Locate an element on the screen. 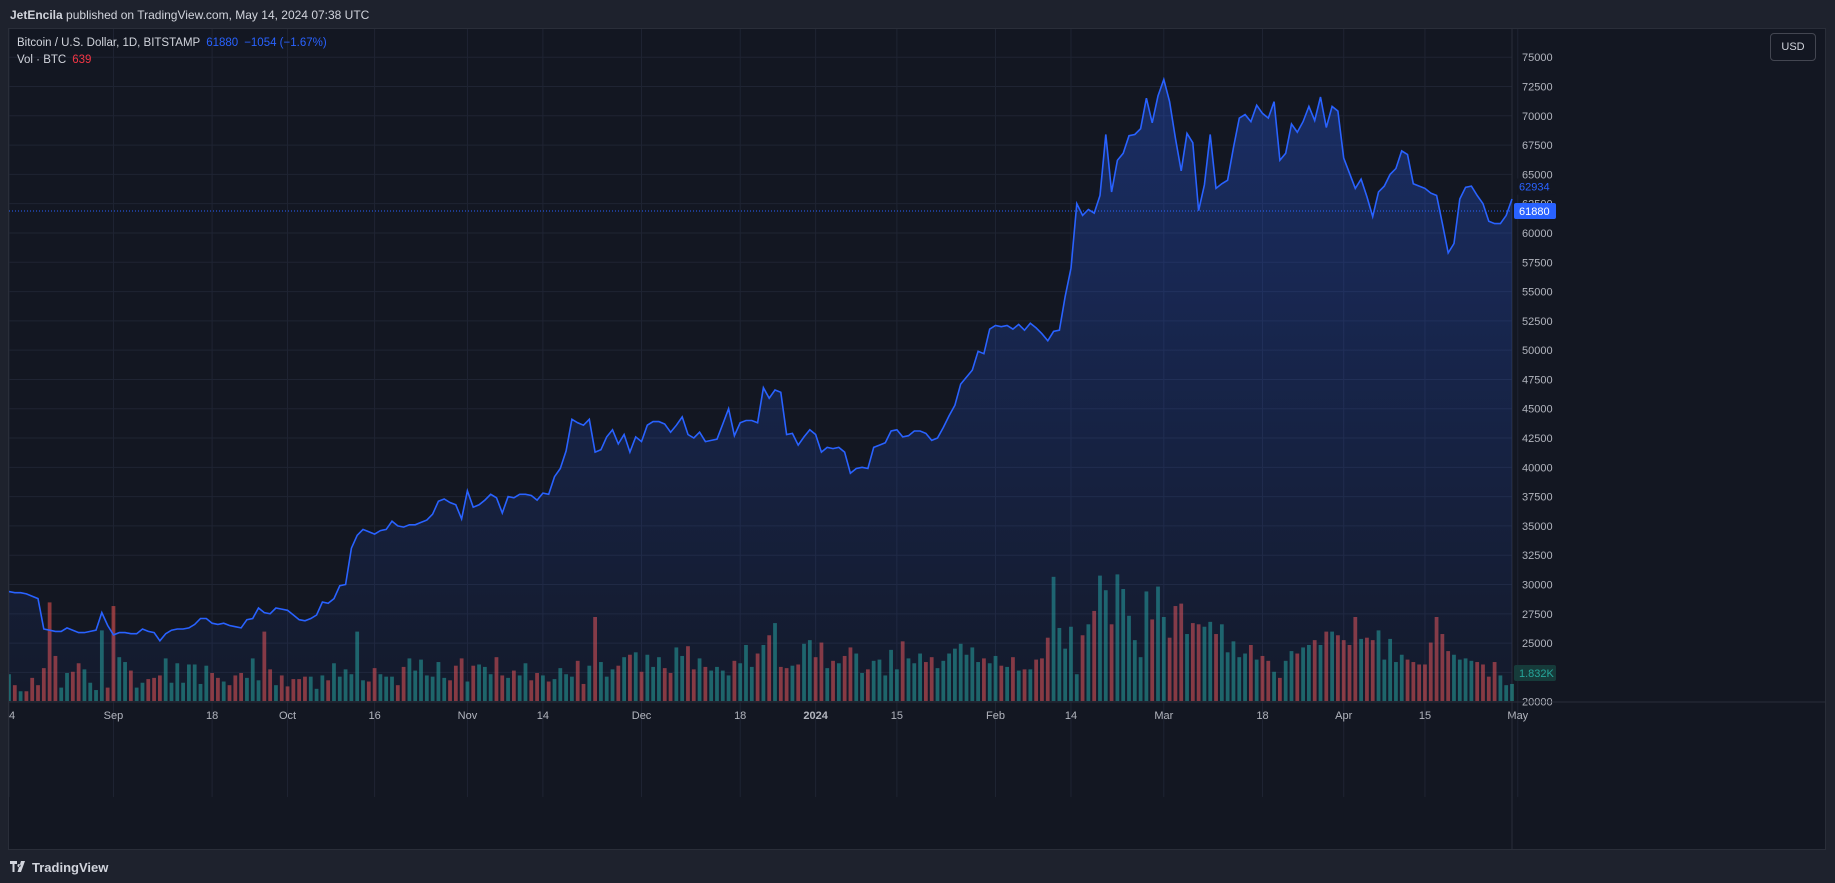  y-tick-label: 37500 is located at coordinates (1537, 498).